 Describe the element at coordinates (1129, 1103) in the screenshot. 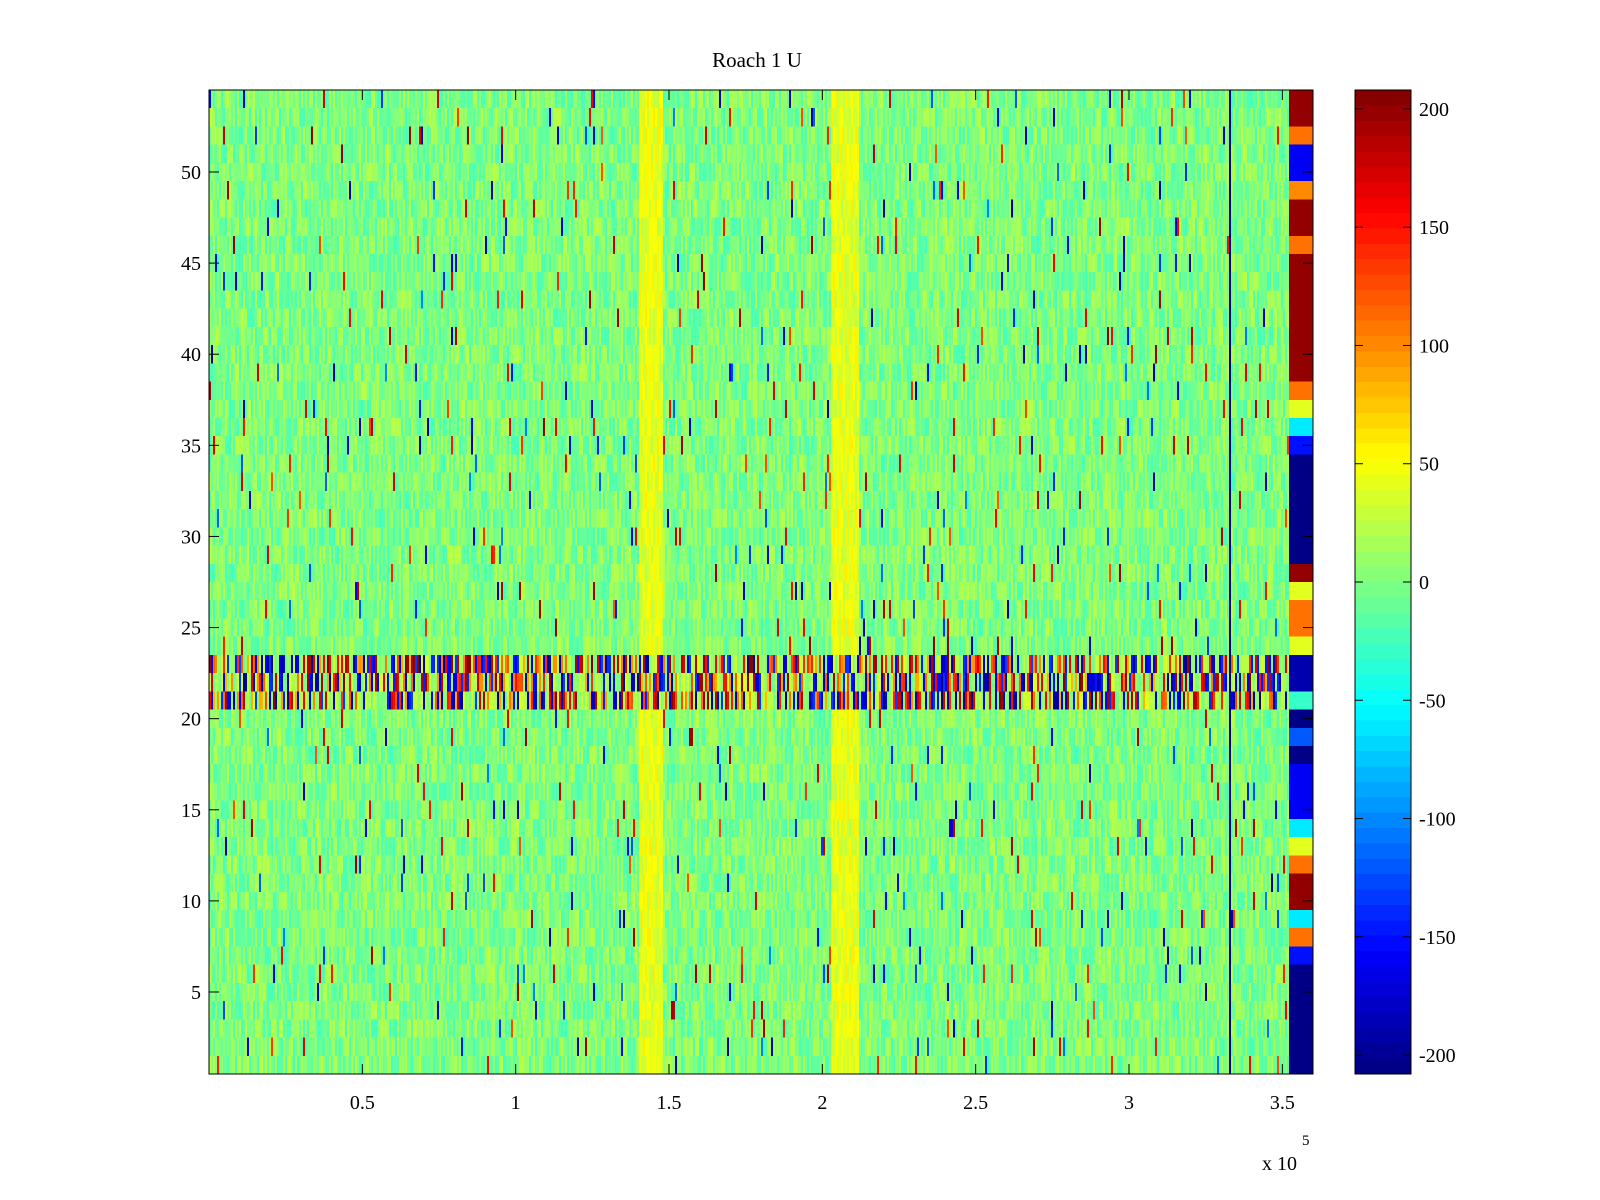

I see `x-tick-label: 3` at that location.